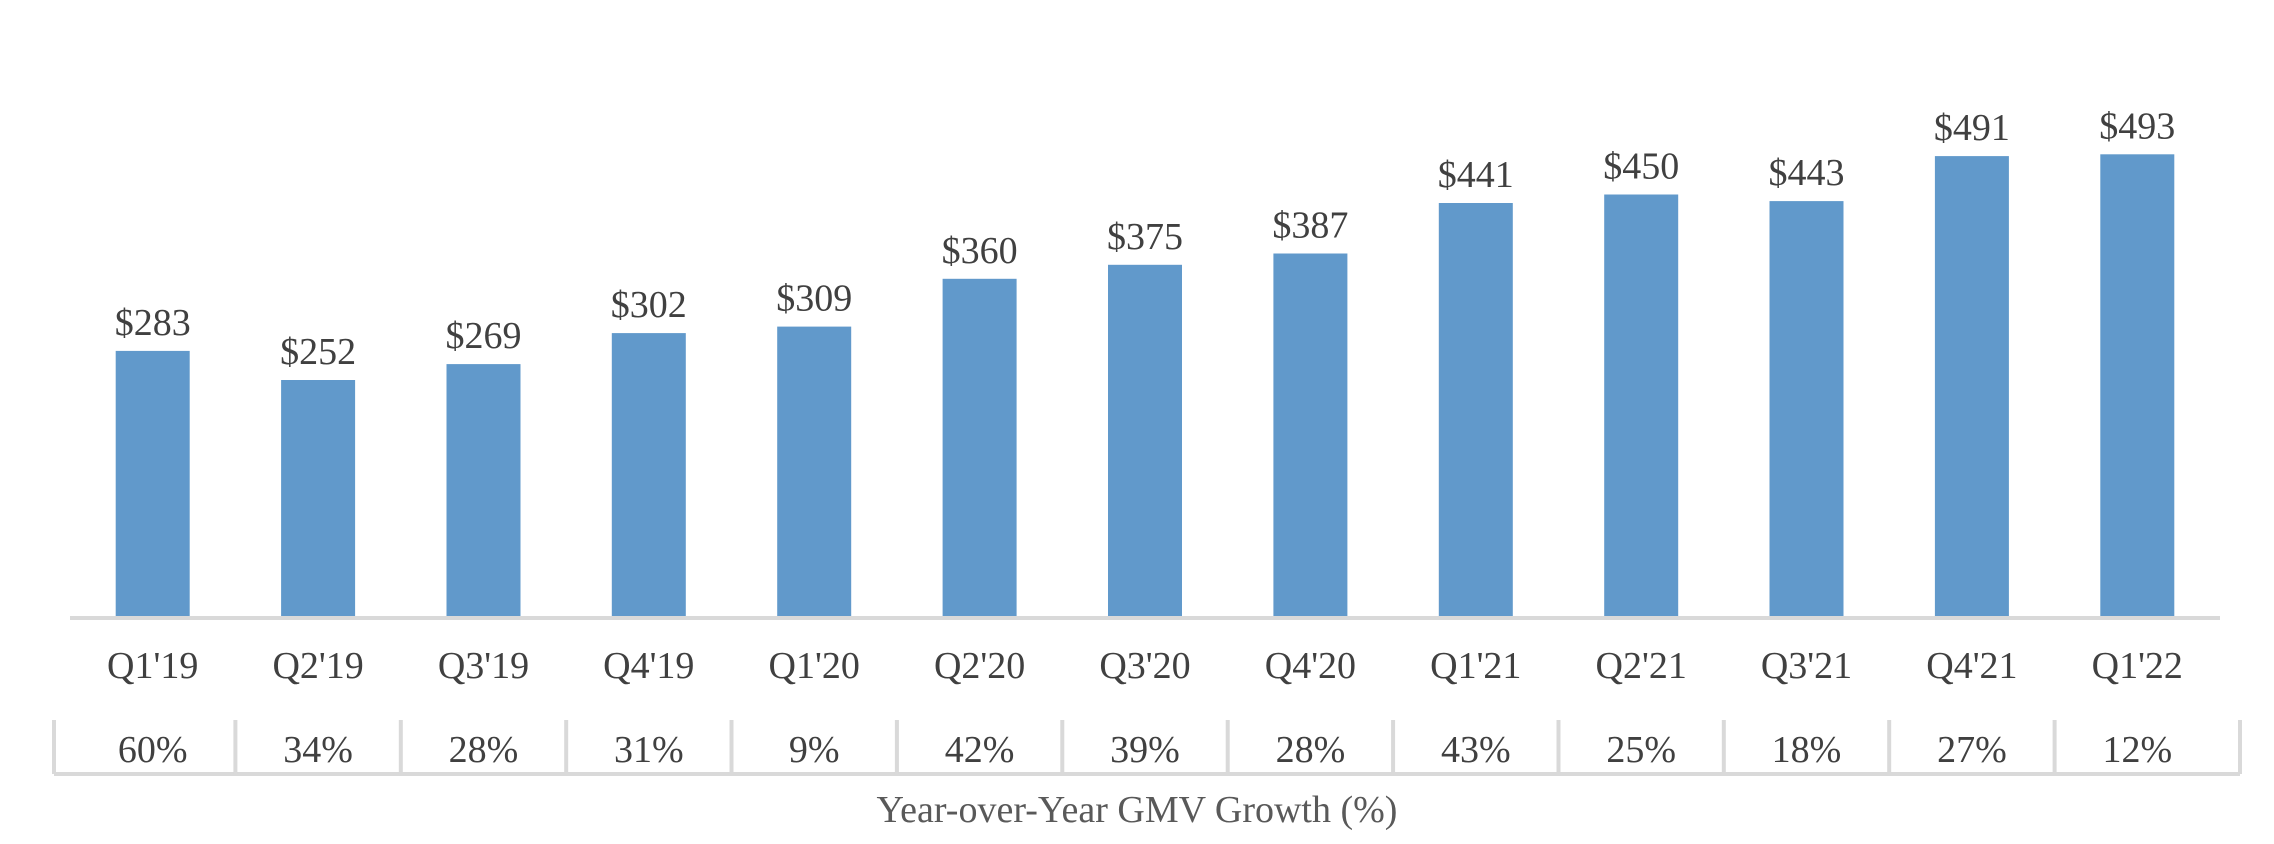 This screenshot has width=2274, height=844. I want to click on category-label: Q1'22, so click(2137, 666).